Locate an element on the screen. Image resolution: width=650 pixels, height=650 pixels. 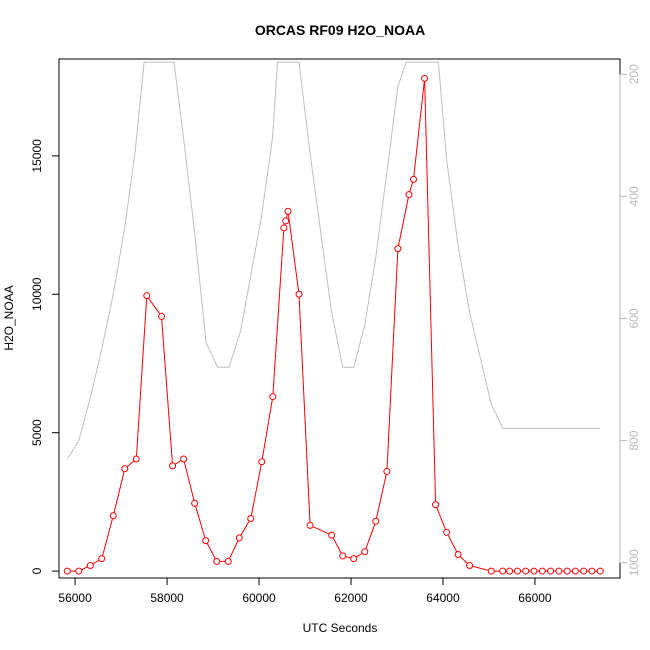
x-tick-label: 62000 is located at coordinates (351, 598).